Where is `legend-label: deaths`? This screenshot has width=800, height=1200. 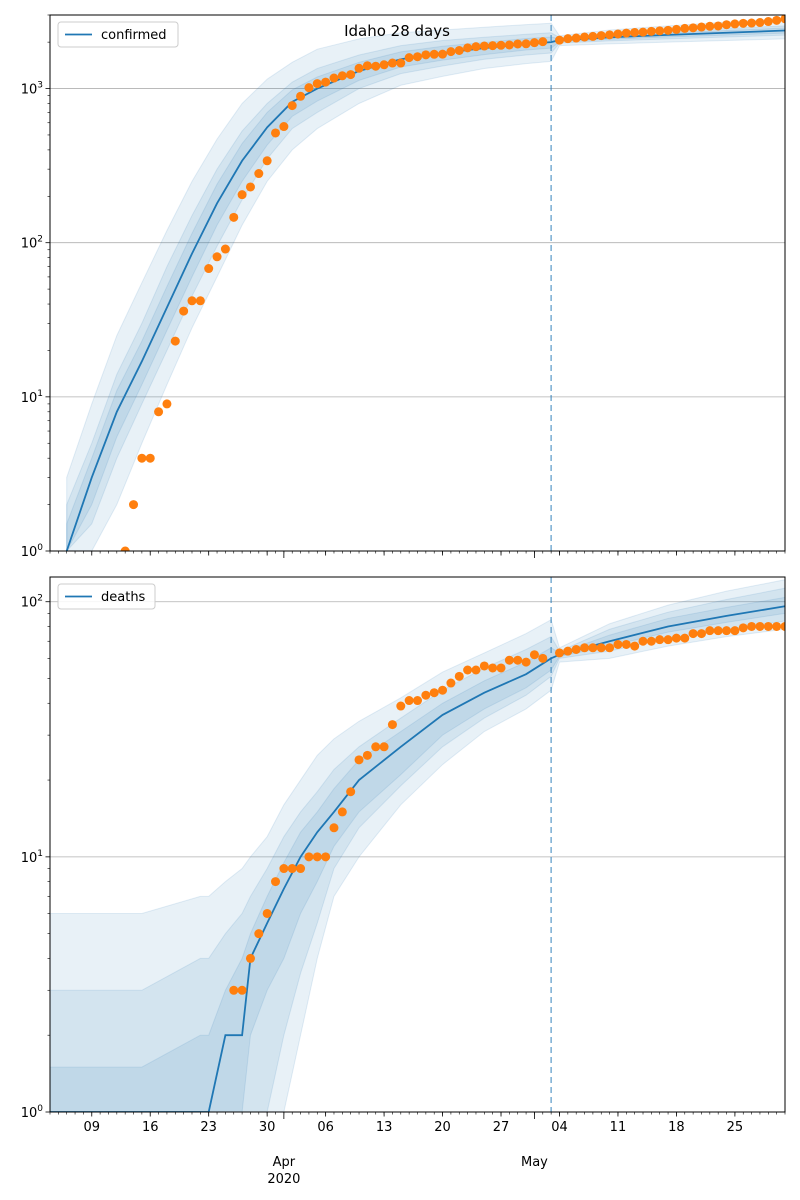 legend-label: deaths is located at coordinates (123, 597).